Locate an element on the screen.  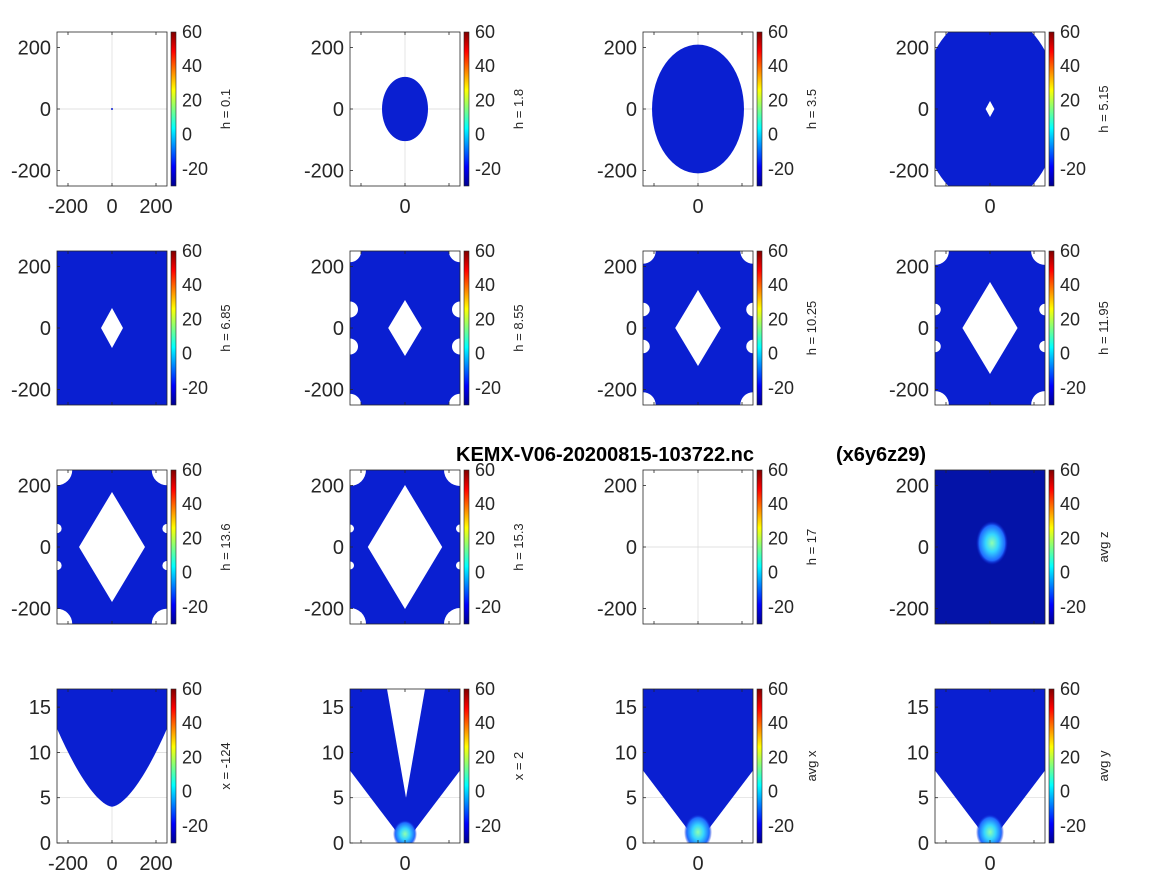
gridlines is located at coordinates (698, 547).